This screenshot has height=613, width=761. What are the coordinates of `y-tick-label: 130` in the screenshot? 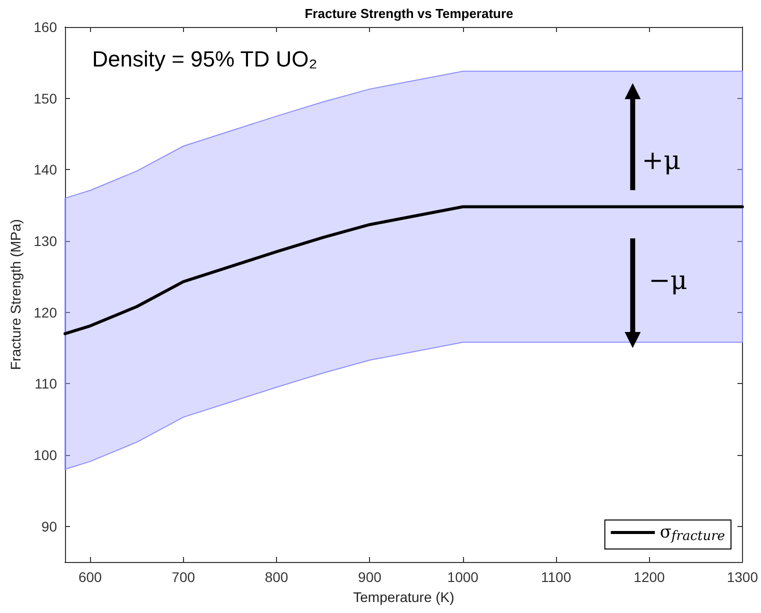 It's located at (46, 241).